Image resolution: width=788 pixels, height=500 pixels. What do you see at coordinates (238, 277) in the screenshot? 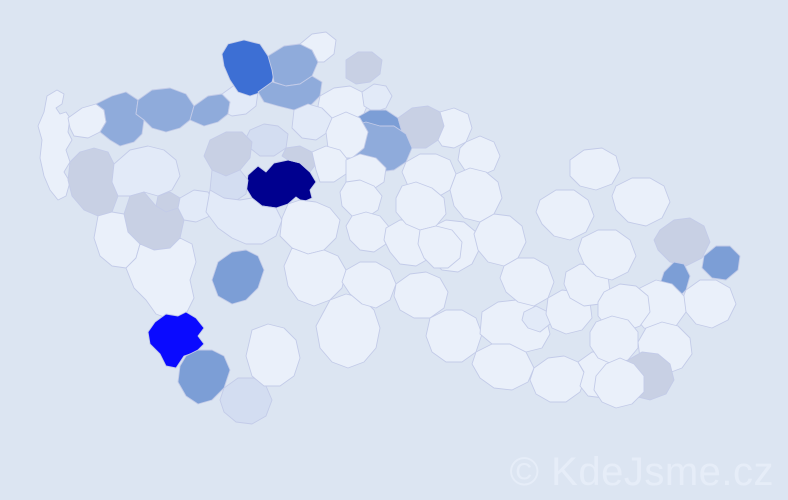
I see `district-pisek` at bounding box center [238, 277].